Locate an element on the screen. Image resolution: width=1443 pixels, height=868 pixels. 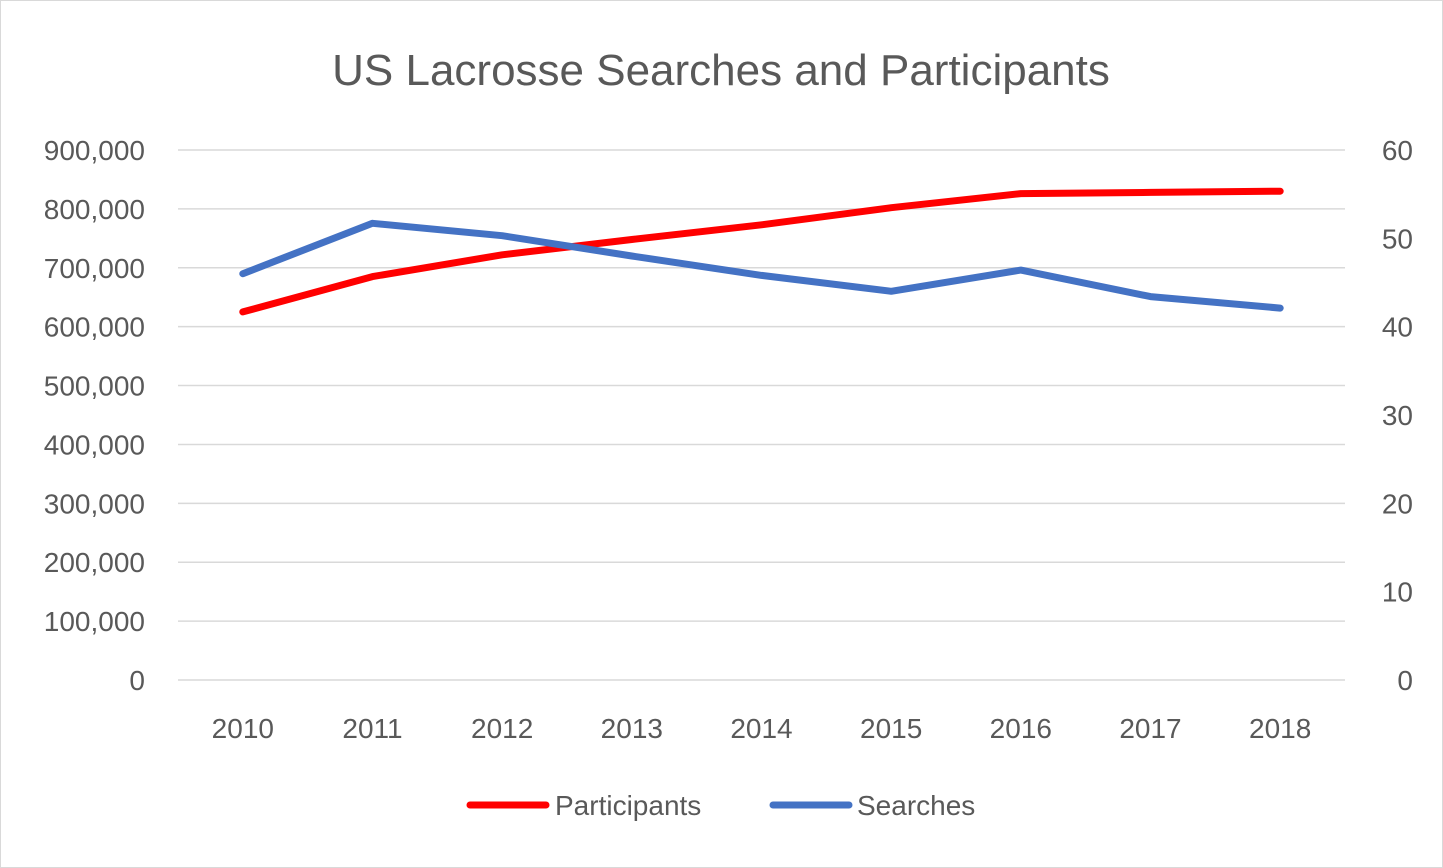
legend: Participants Searches is located at coordinates (720, 805).